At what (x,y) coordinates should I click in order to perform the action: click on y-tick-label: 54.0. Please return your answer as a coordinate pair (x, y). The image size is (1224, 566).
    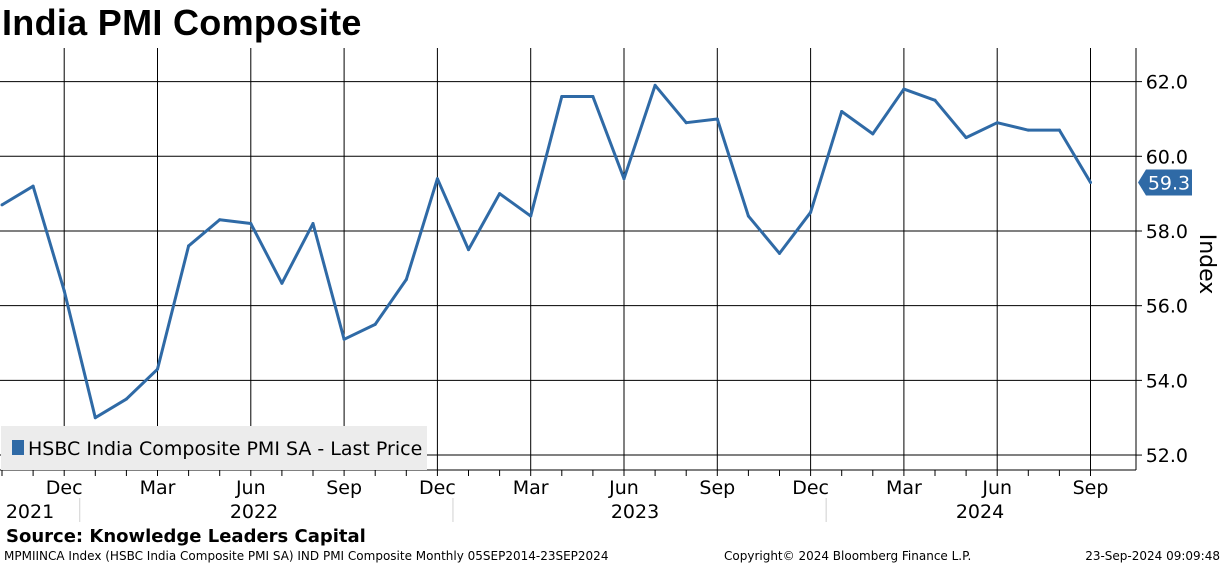
    Looking at the image, I should click on (1167, 381).